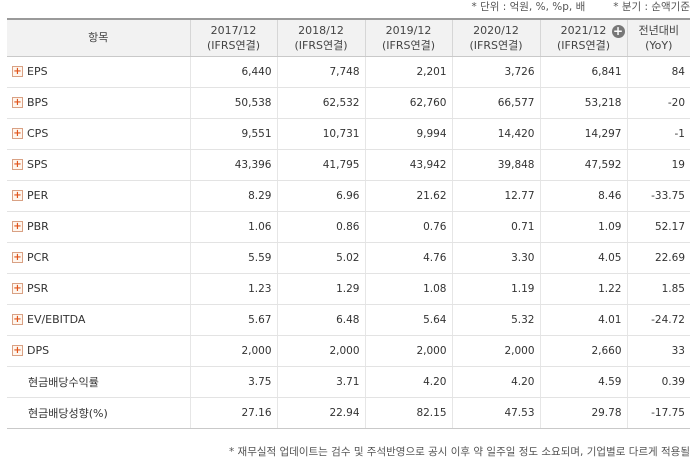 The height and width of the screenshot is (462, 696). Describe the element at coordinates (98, 289) in the screenshot. I see `row-label-cell: + PSR` at that location.